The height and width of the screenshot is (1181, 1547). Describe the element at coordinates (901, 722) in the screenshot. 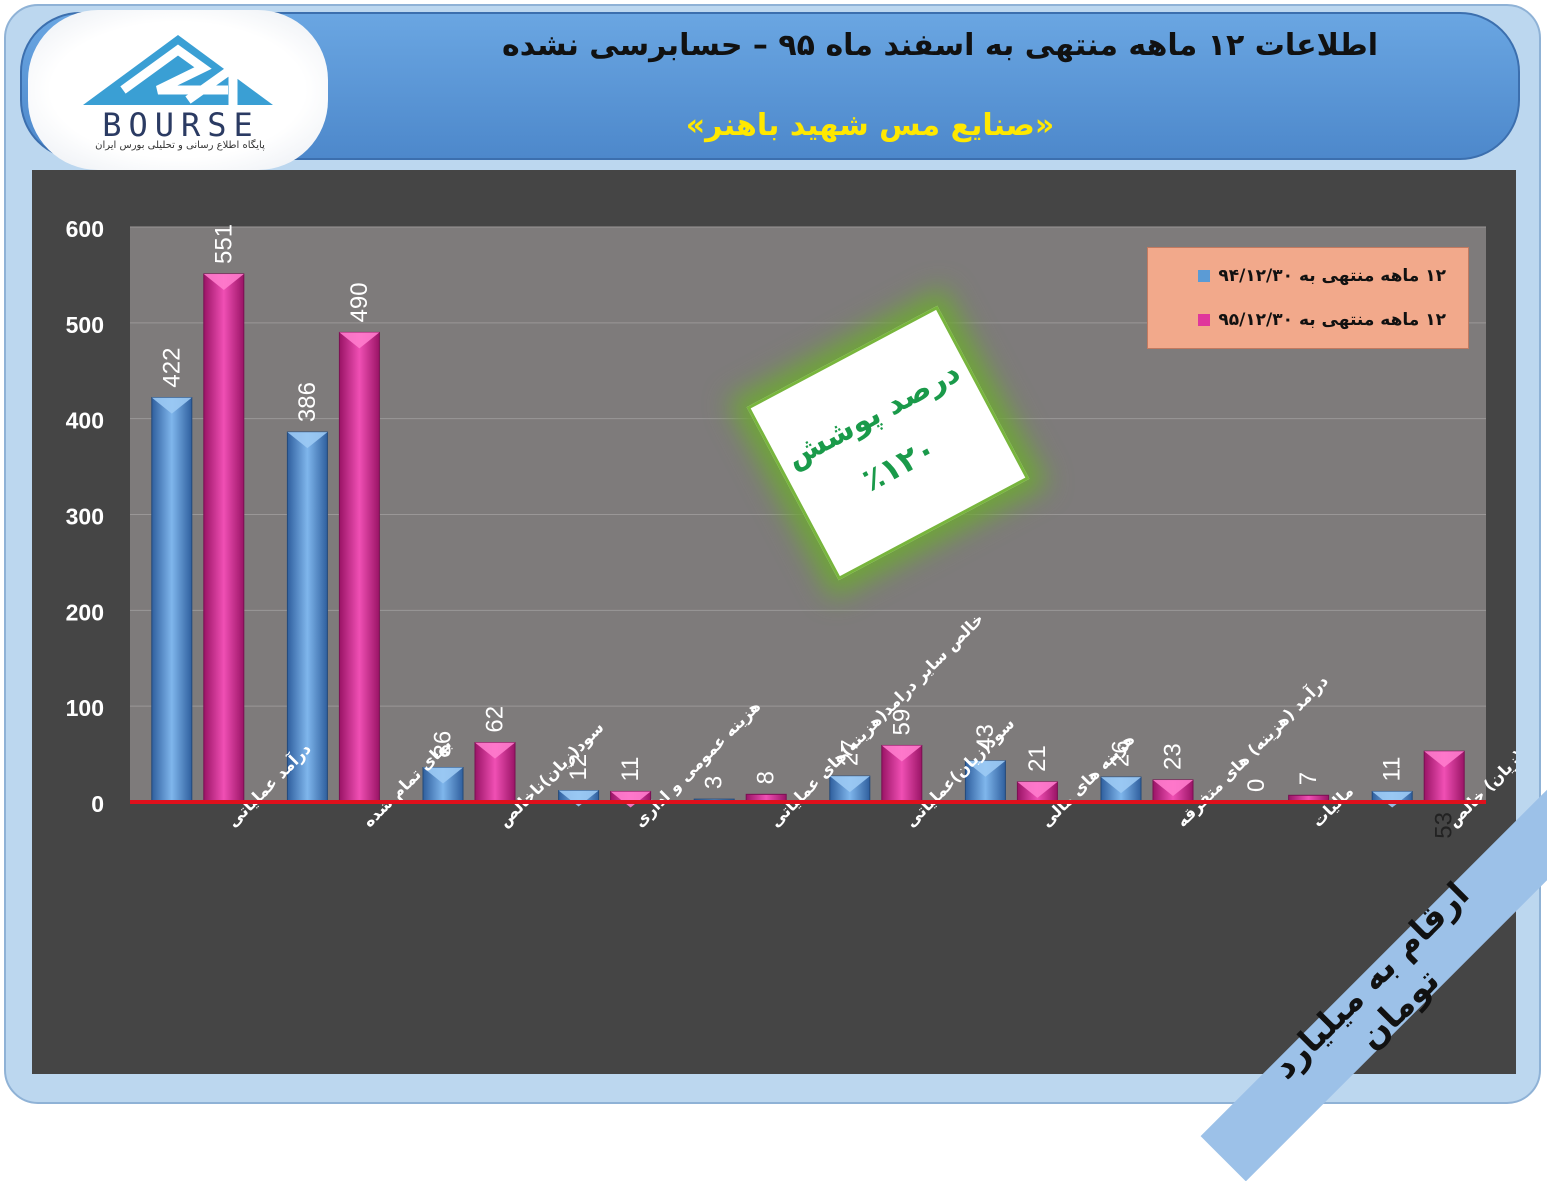

I see `data-label: 59` at that location.